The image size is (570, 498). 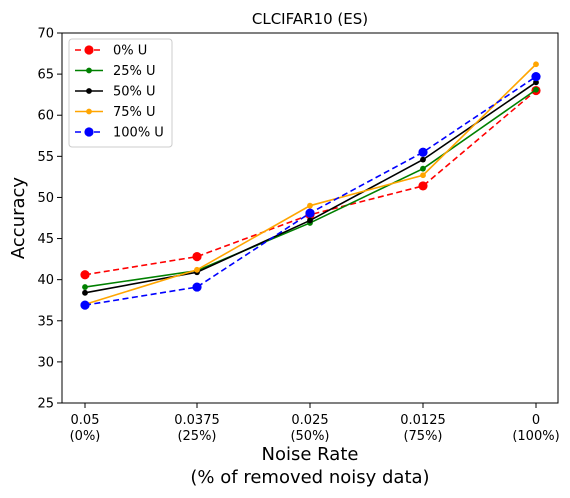 I want to click on legend-label: 100% U, so click(x=138, y=133).